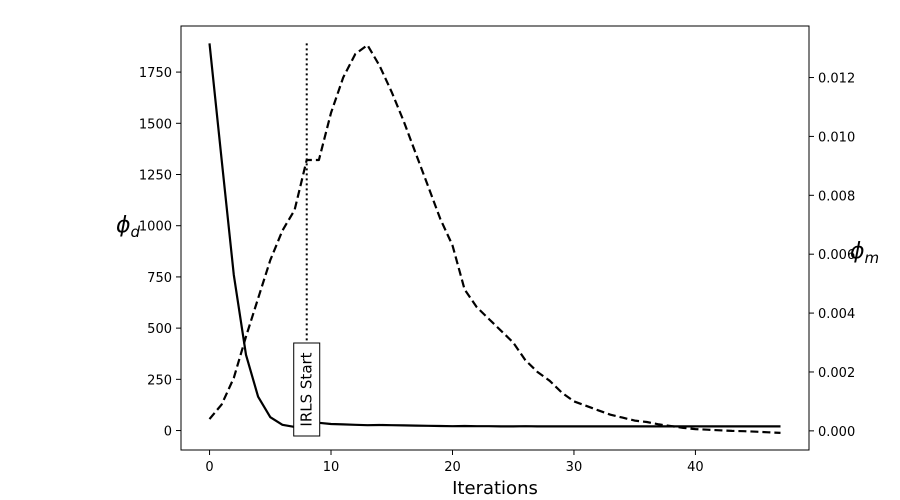  What do you see at coordinates (836, 373) in the screenshot?
I see `y-right-tick-label: 0.002` at bounding box center [836, 373].